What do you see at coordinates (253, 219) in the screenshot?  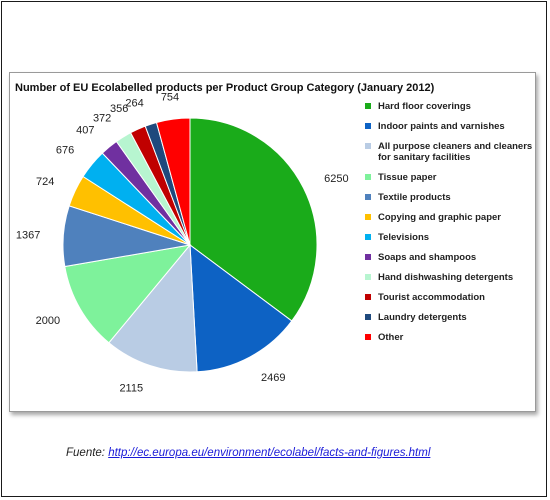 I see `pie-slice-hard-floor-coverings` at bounding box center [253, 219].